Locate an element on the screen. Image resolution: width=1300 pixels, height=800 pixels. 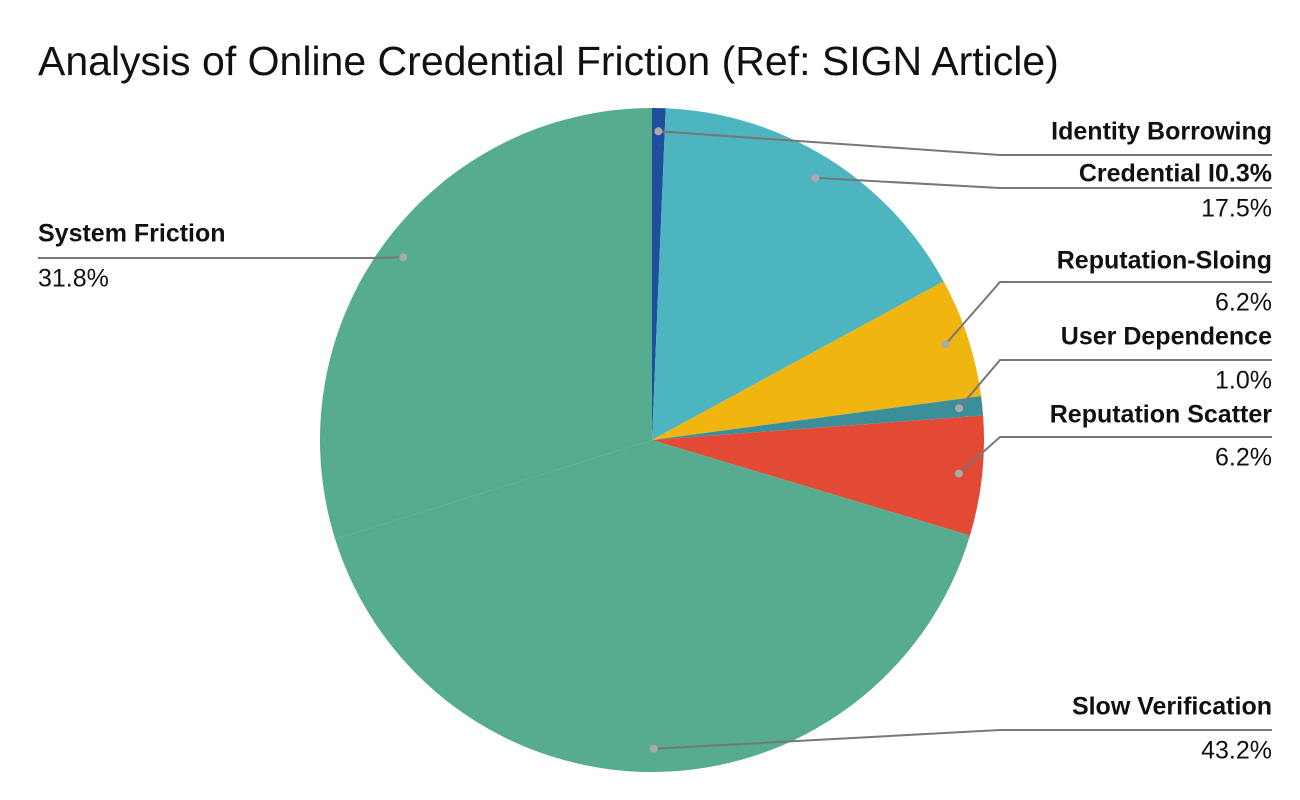
slice-value-label: 43.2% is located at coordinates (1236, 751).